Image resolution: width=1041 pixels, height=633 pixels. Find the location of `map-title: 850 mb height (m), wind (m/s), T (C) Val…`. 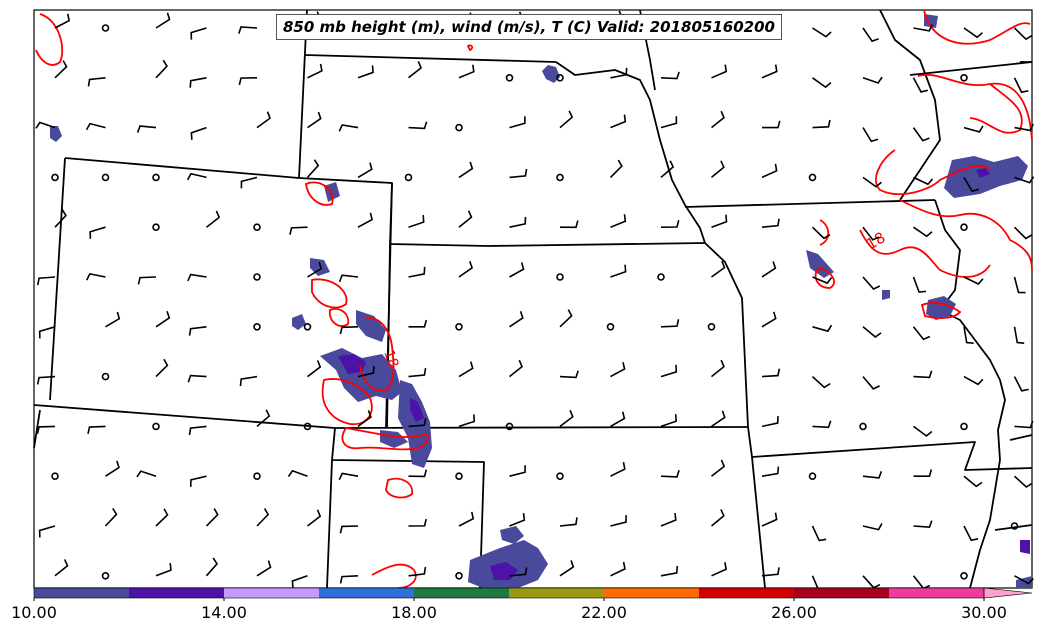

map-title: 850 mb height (m), wind (m/s), T (C) Val… is located at coordinates (529, 27).